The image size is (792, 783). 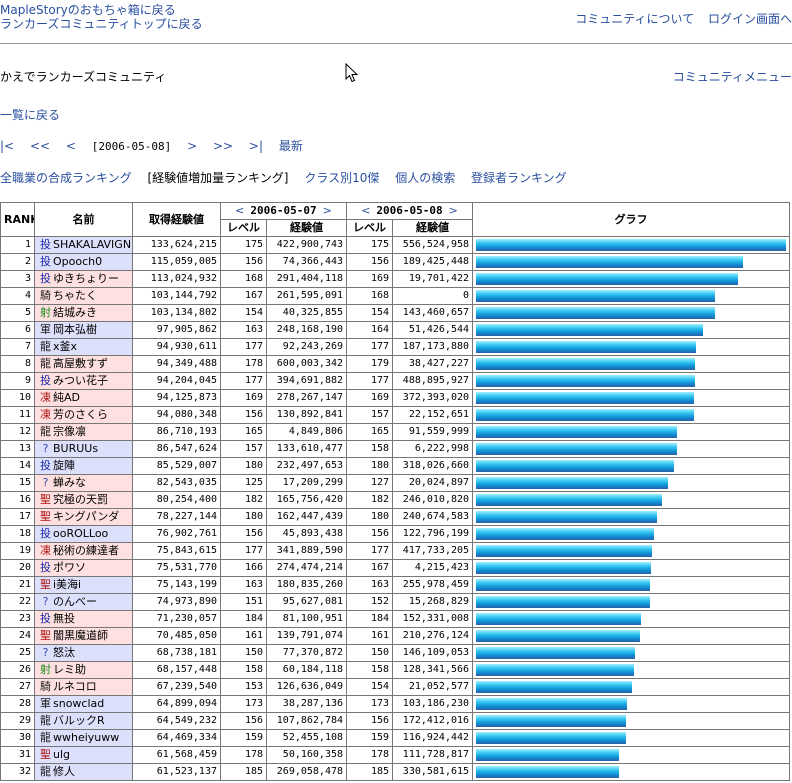 What do you see at coordinates (75, 686) in the screenshot?
I see `player-name: ルネコロ` at bounding box center [75, 686].